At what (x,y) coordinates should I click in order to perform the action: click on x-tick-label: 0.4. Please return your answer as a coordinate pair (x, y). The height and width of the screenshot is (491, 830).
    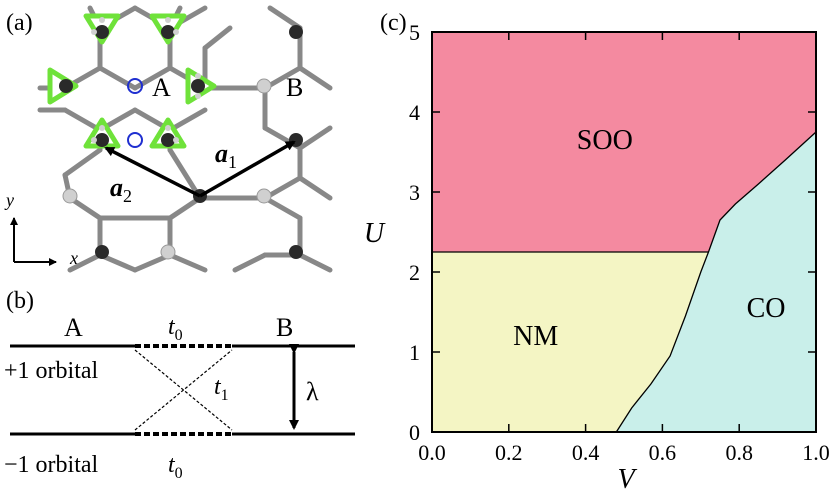
    Looking at the image, I should click on (586, 452).